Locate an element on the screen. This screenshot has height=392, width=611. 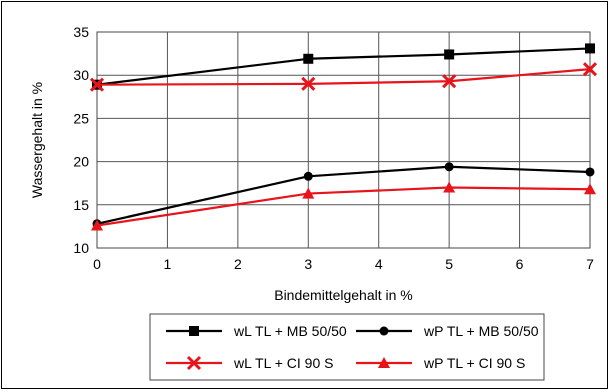
legend-item: wP TL + CI 90 S is located at coordinates (440, 363).